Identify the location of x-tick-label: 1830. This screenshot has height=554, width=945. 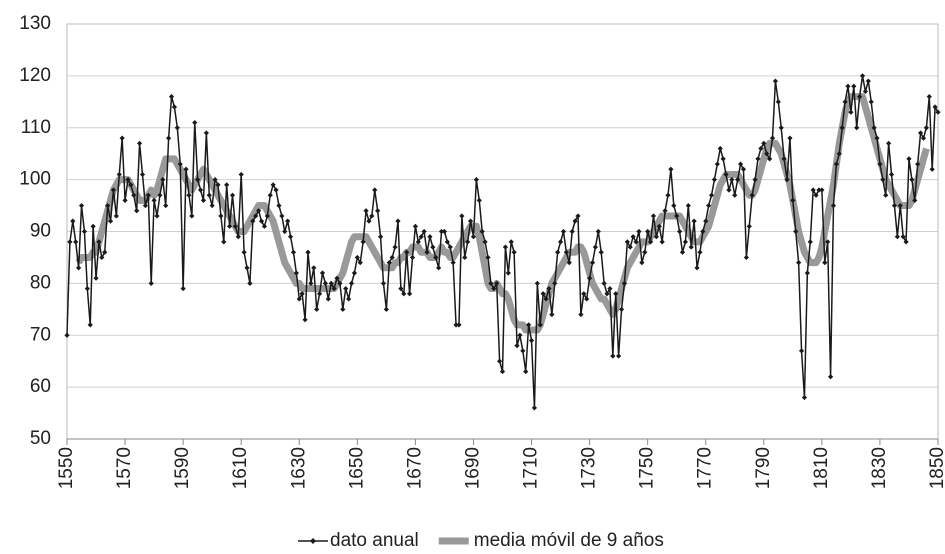
(879, 468).